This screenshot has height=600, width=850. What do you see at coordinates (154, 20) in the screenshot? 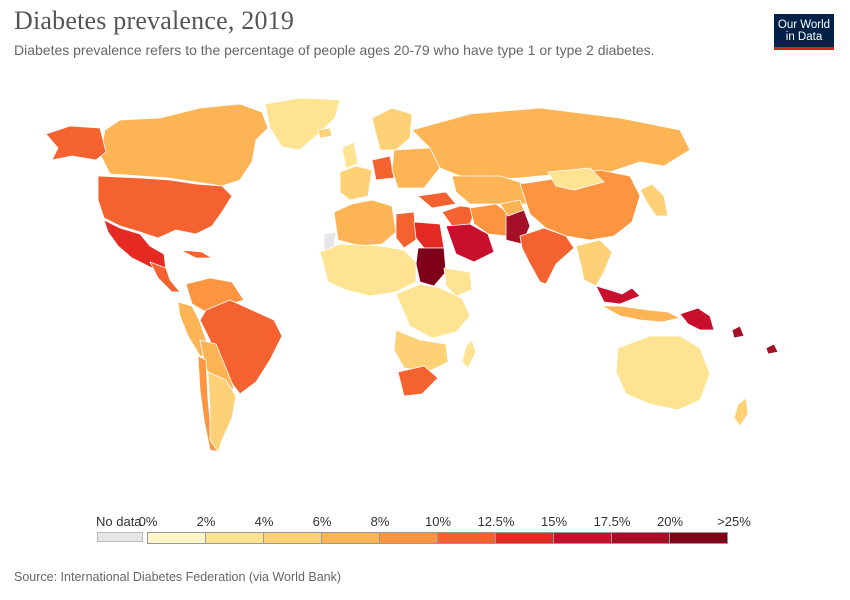
I see `chart-title: Diabetes prevalence, 2019` at bounding box center [154, 20].